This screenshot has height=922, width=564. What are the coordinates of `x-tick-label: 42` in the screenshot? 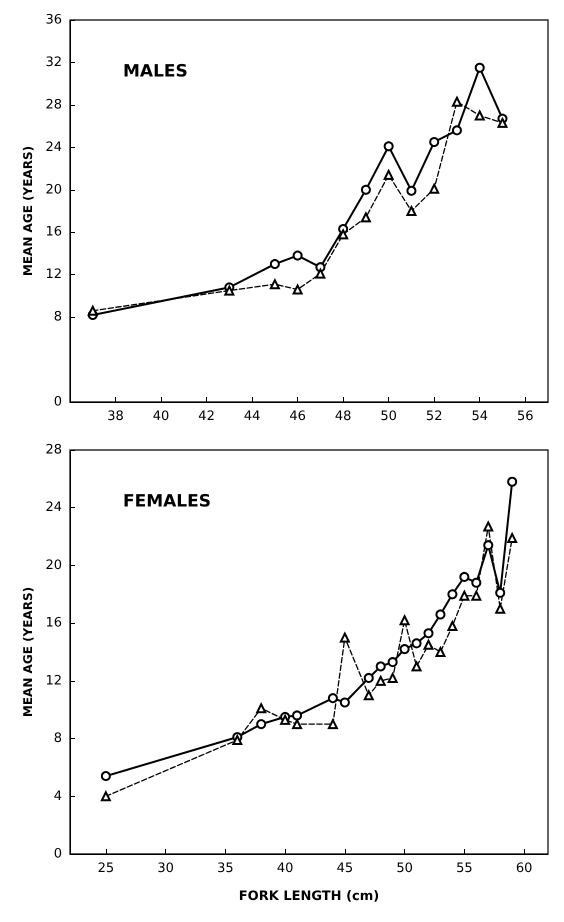 It's located at (206, 416).